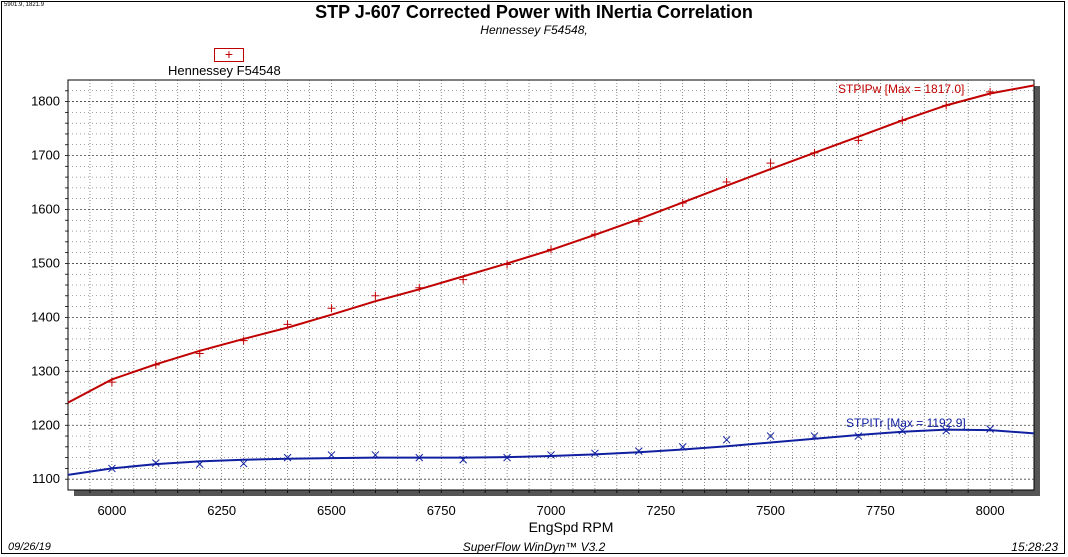  What do you see at coordinates (221, 510) in the screenshot?
I see `x-tick-label: 6250` at bounding box center [221, 510].